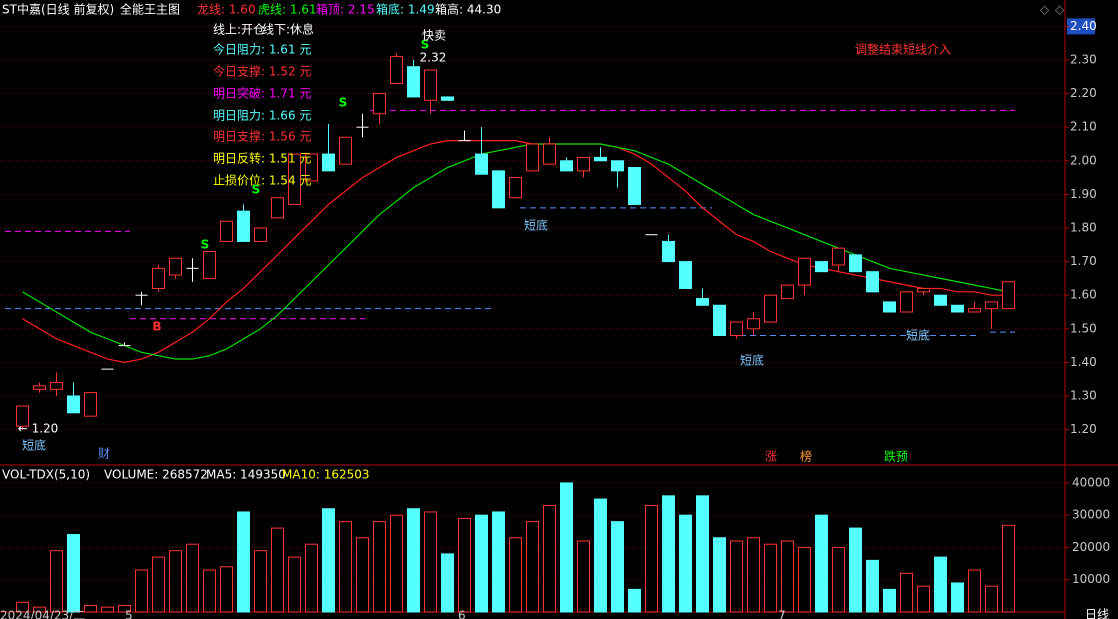 This screenshot has height=619, width=1118. Describe the element at coordinates (1091, 482) in the screenshot. I see `y-tick-label: 40000` at that location.